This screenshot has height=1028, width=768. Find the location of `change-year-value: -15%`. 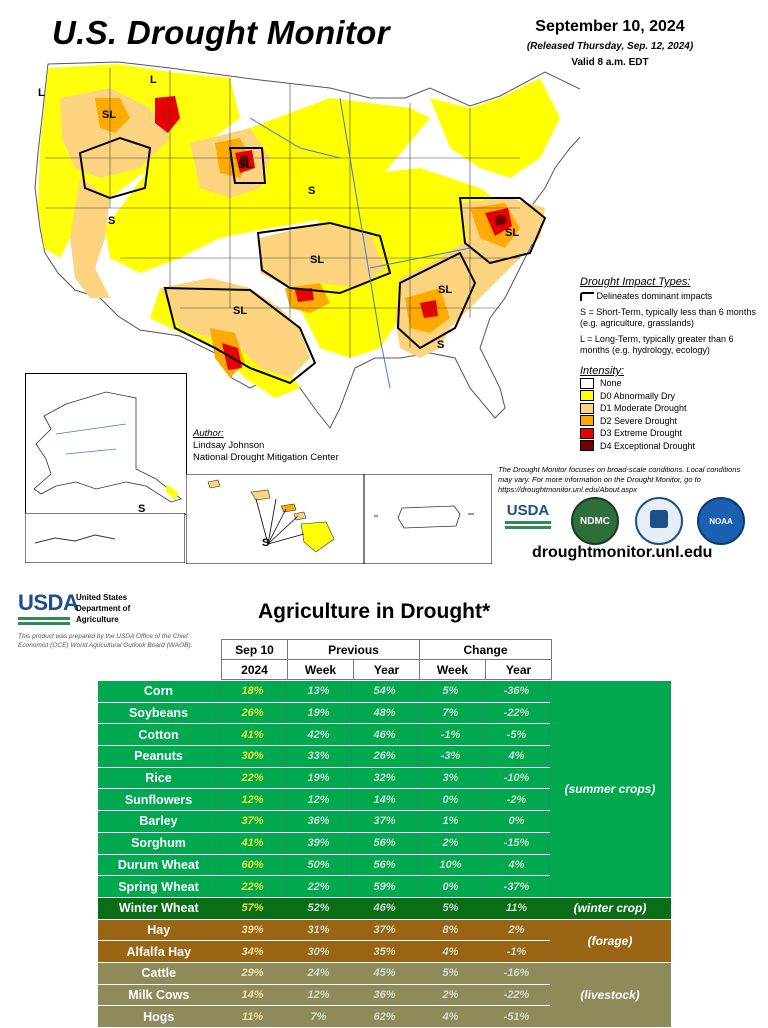

change-year-value: -15% is located at coordinates (516, 843).